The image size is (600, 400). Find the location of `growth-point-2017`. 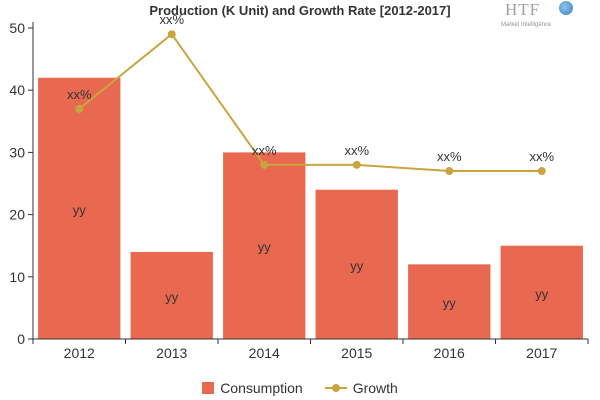

growth-point-2017 is located at coordinates (541, 171).